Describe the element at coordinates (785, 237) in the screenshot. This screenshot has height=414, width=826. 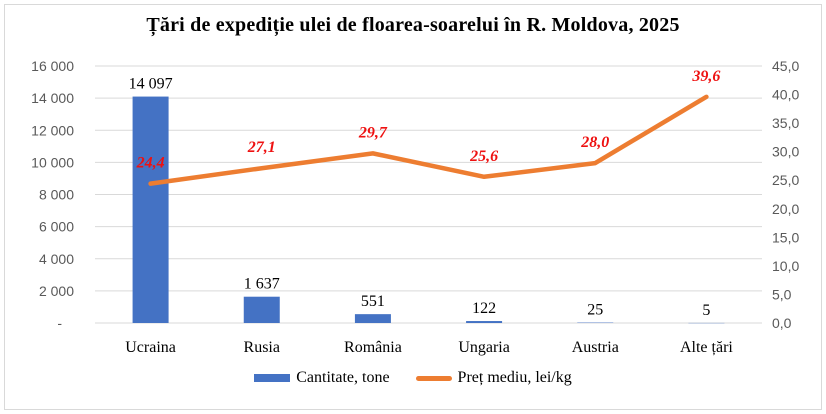
I see `y-axis-right-tick: 15,0` at that location.